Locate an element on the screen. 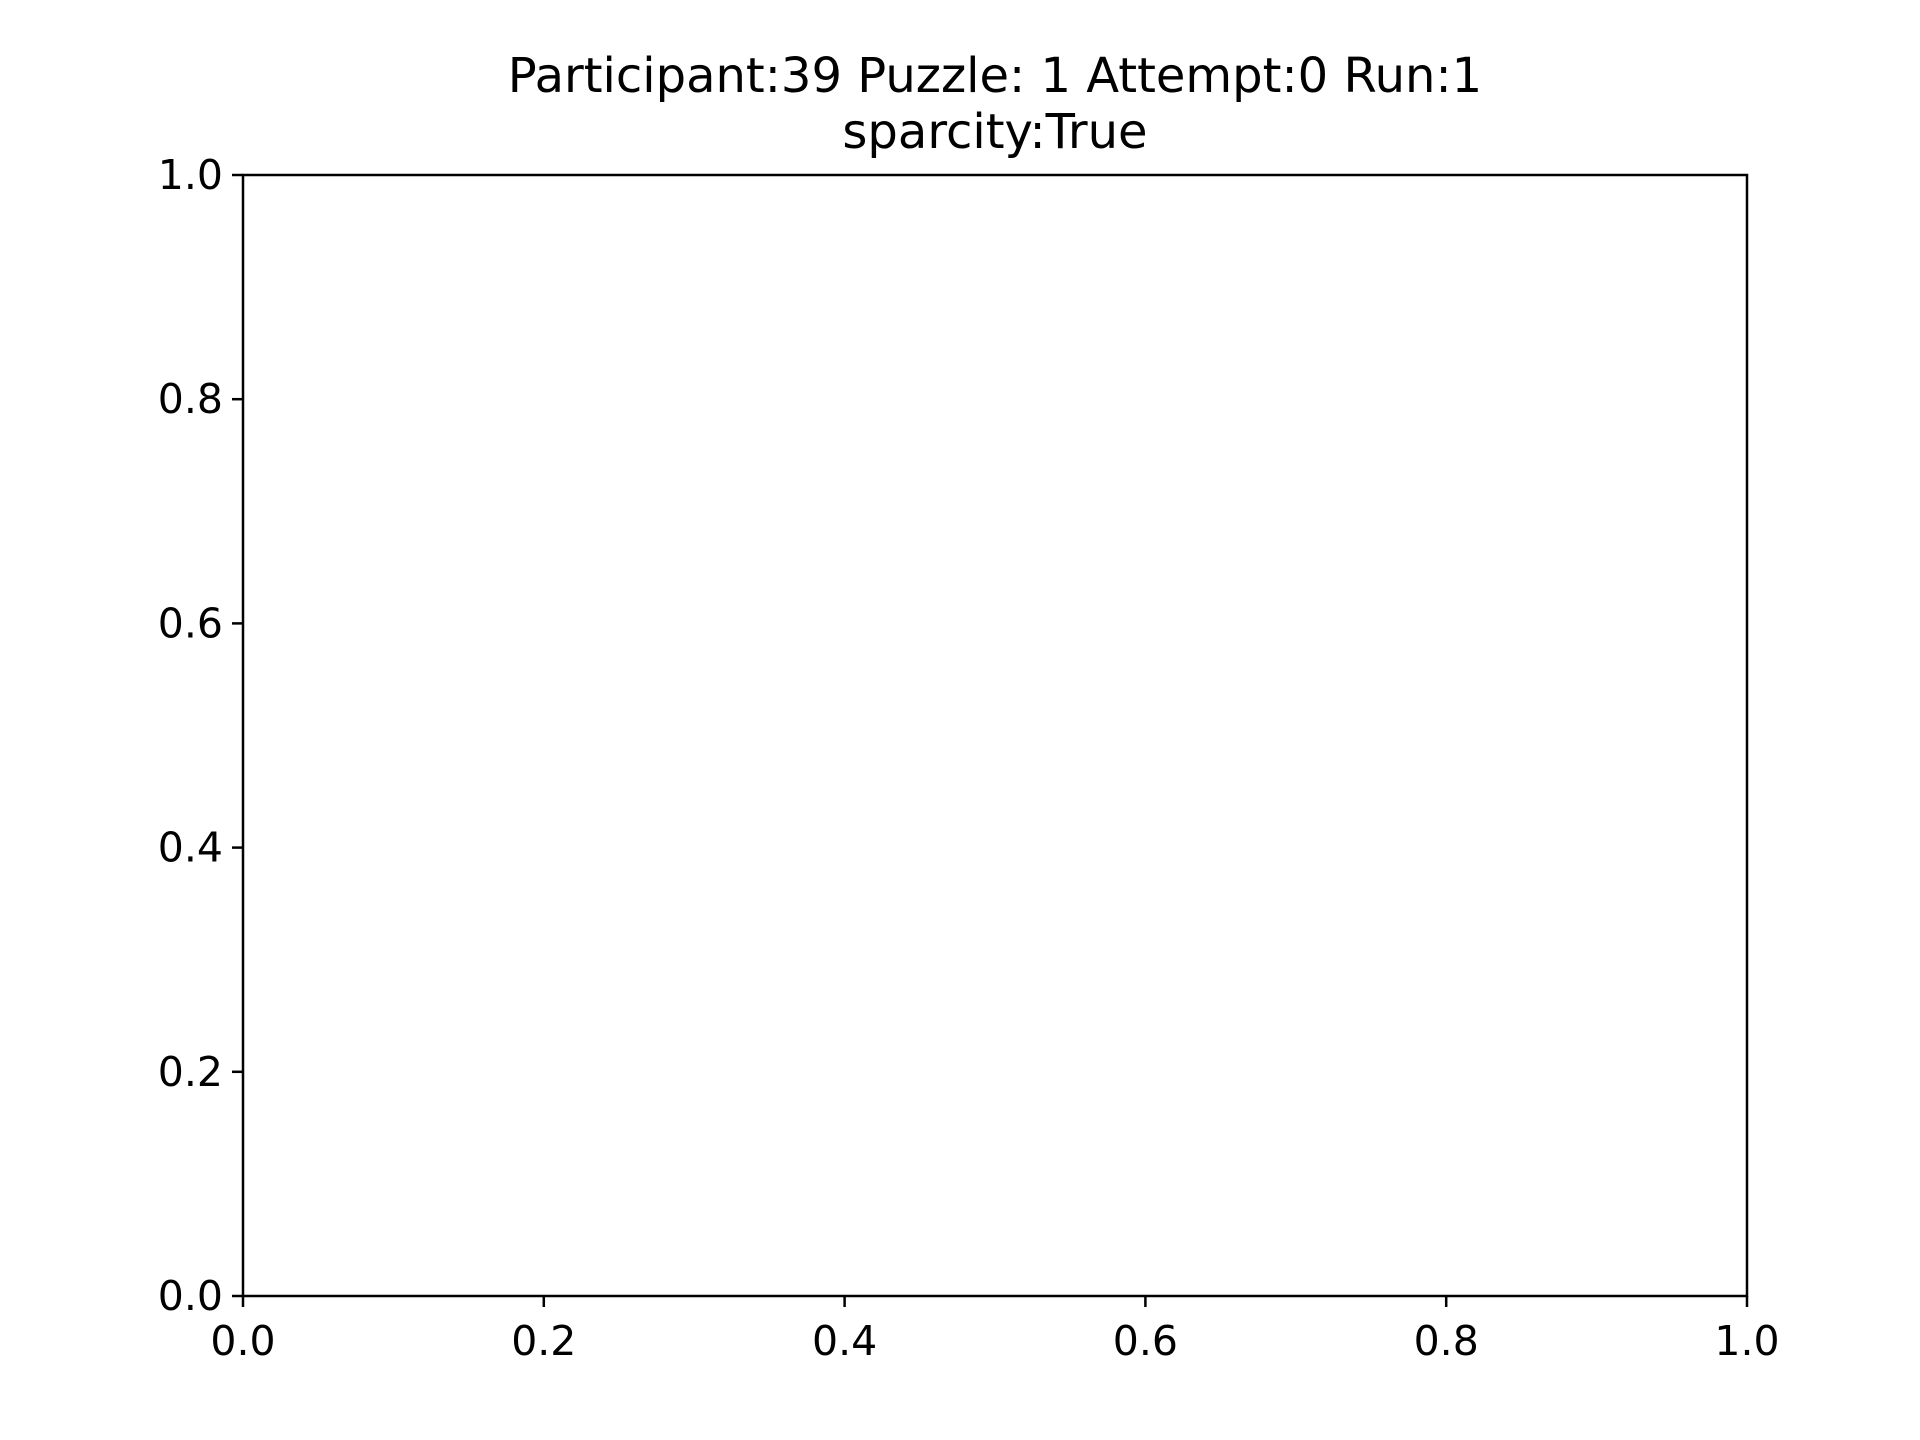  y-tick-label: 0.0 is located at coordinates (190, 1296).